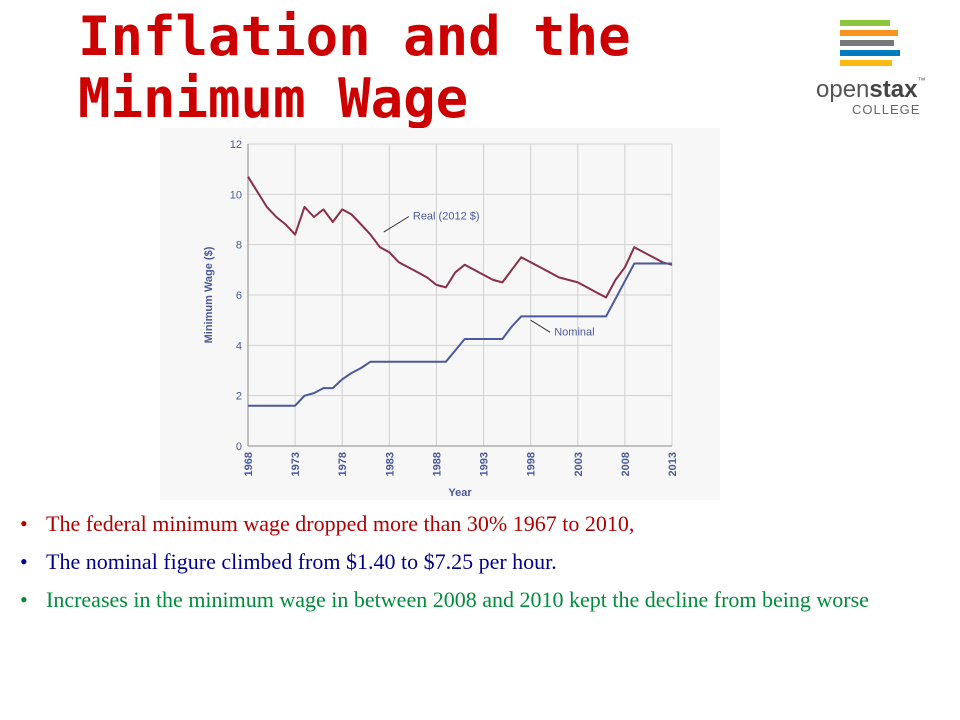 This screenshot has height=720, width=960. Describe the element at coordinates (532, 464) in the screenshot. I see `x-tick-label: 1998` at that location.